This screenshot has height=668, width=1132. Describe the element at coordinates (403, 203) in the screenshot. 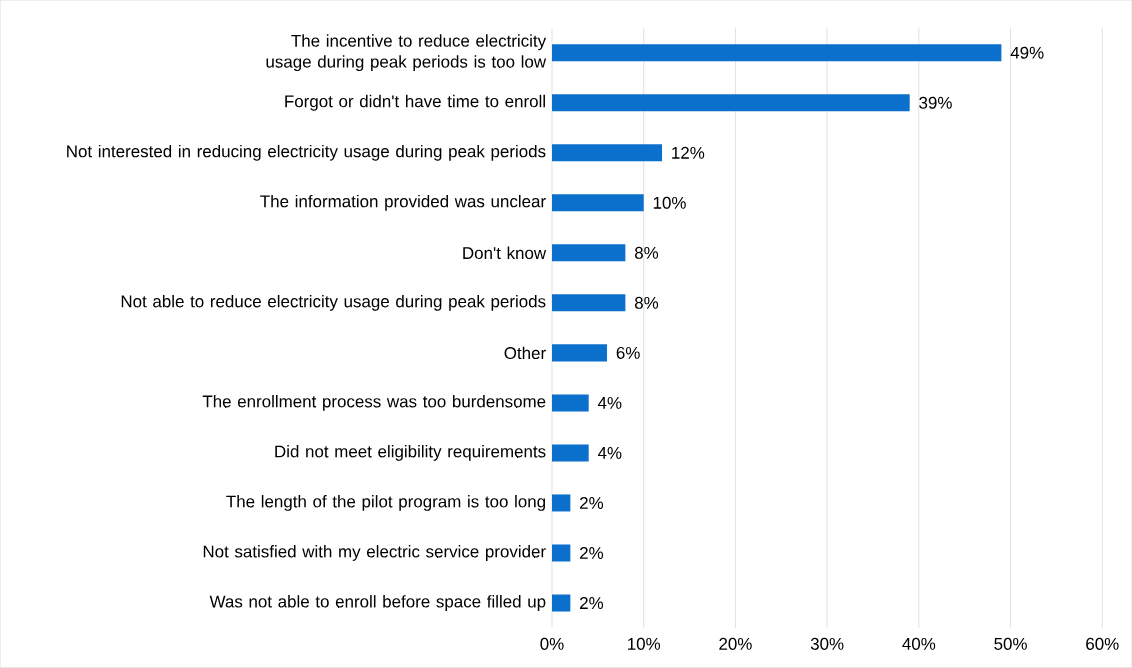

I see `y-tick-label: The information provided was unclear` at that location.